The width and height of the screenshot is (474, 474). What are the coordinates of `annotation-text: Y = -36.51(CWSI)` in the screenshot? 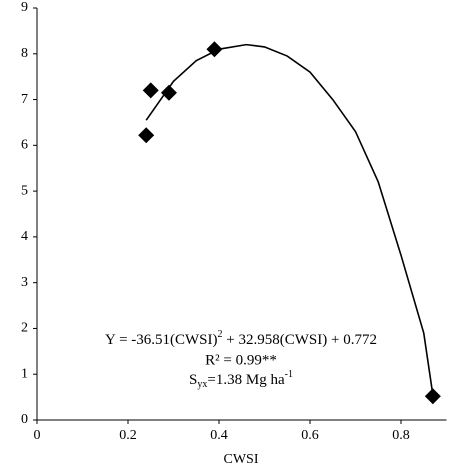 It's located at (161, 340).